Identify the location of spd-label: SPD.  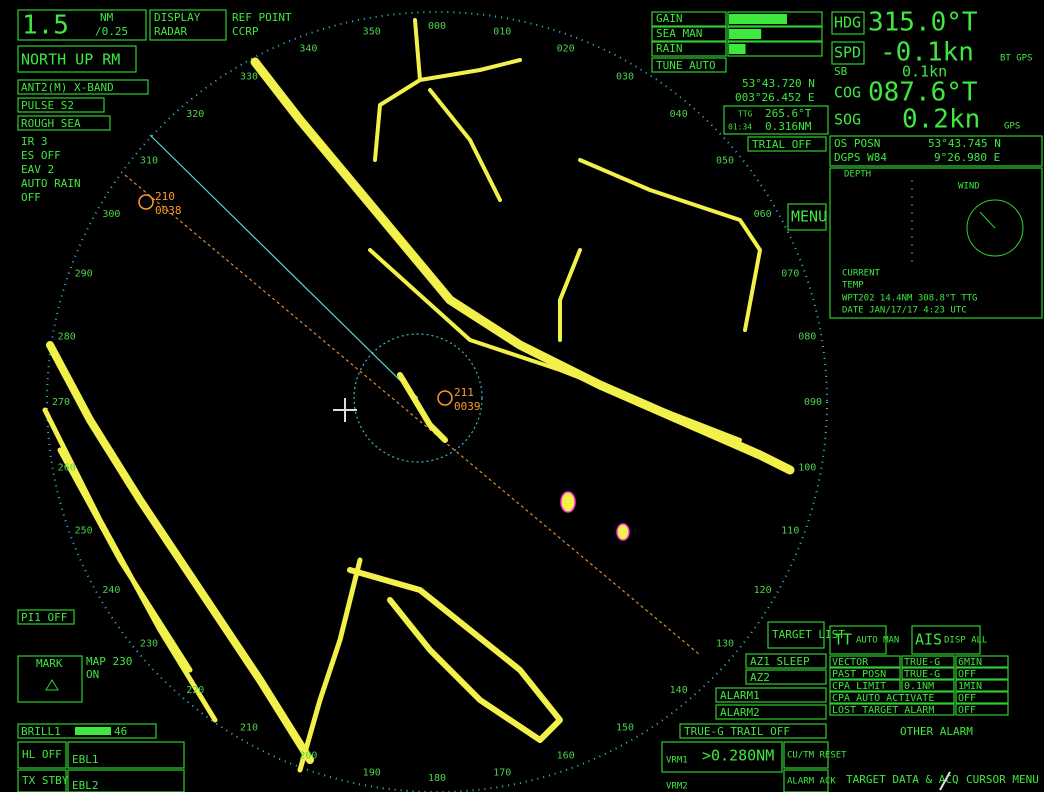
(847, 53).